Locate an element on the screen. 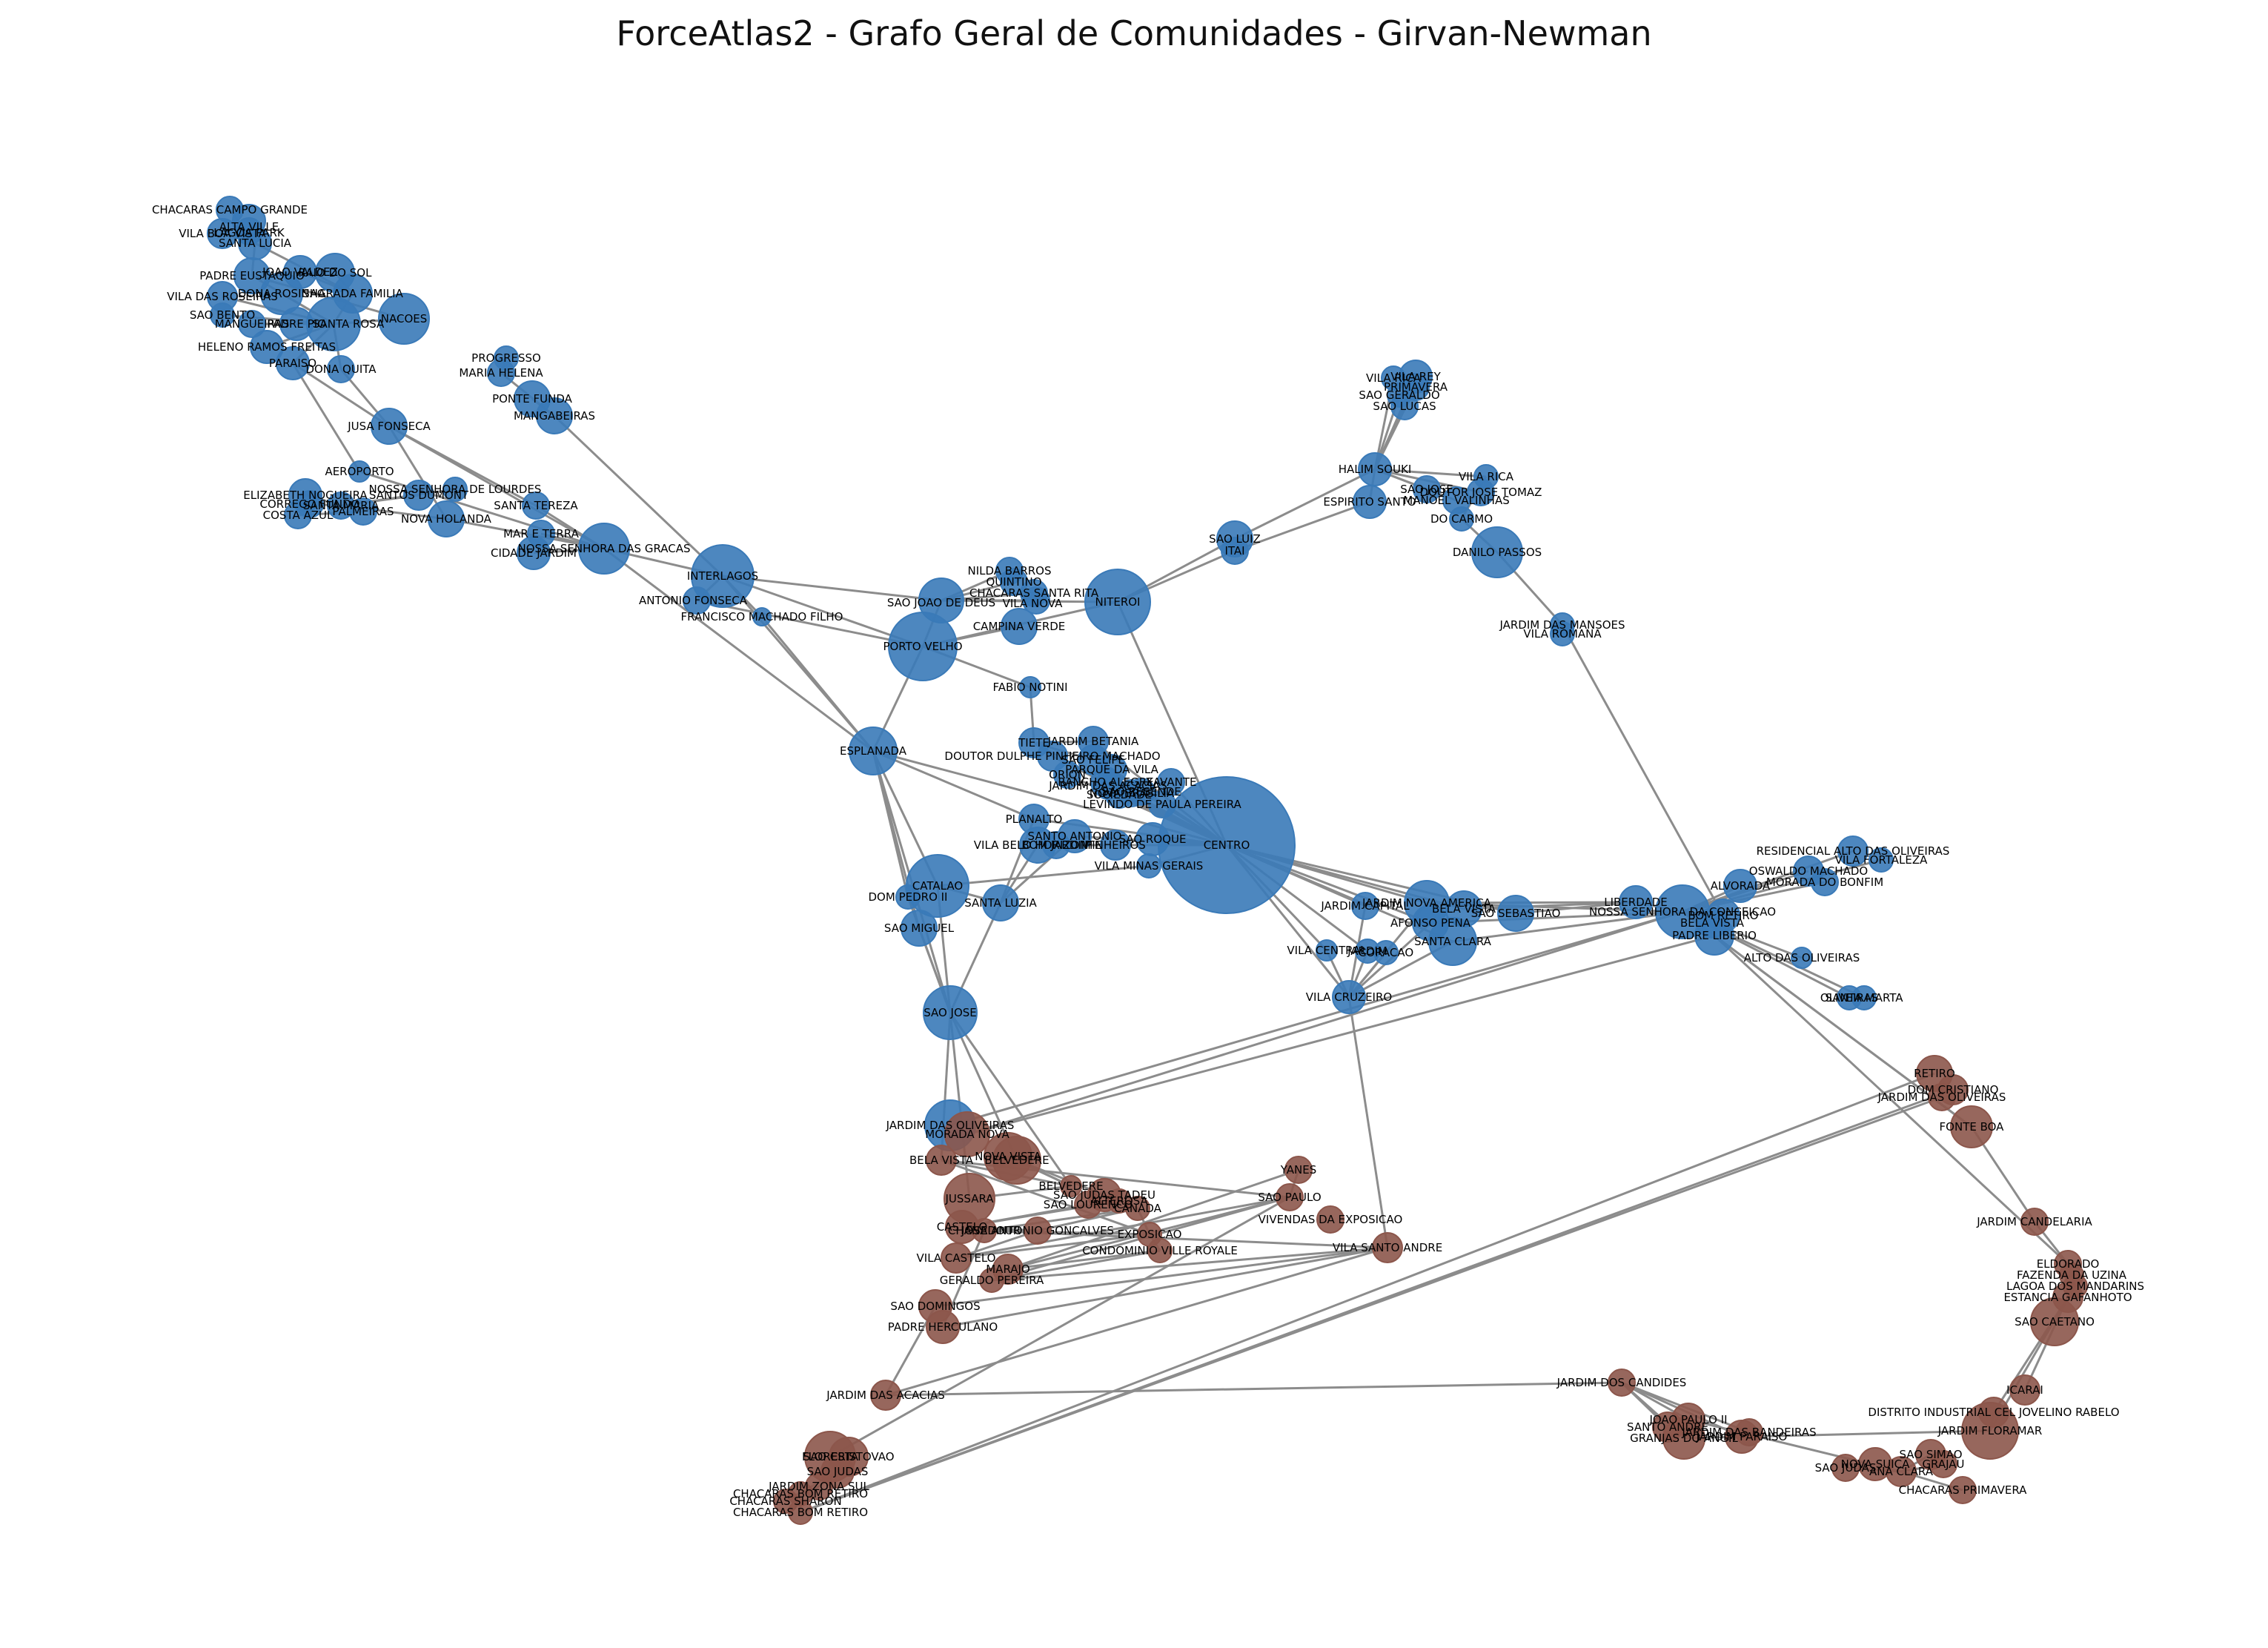 The height and width of the screenshot is (1648, 2268). node-label: VILA NOVA is located at coordinates (1033, 603).